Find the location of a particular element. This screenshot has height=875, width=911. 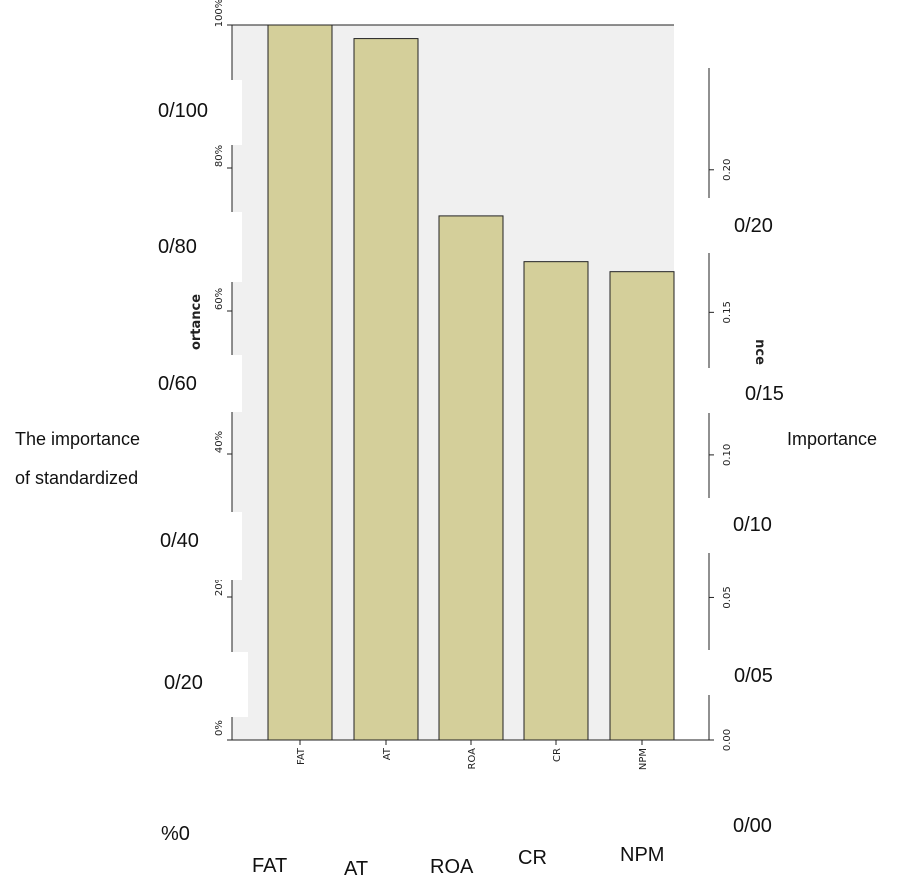

overlay-left-title-line: The importance is located at coordinates (77, 439).